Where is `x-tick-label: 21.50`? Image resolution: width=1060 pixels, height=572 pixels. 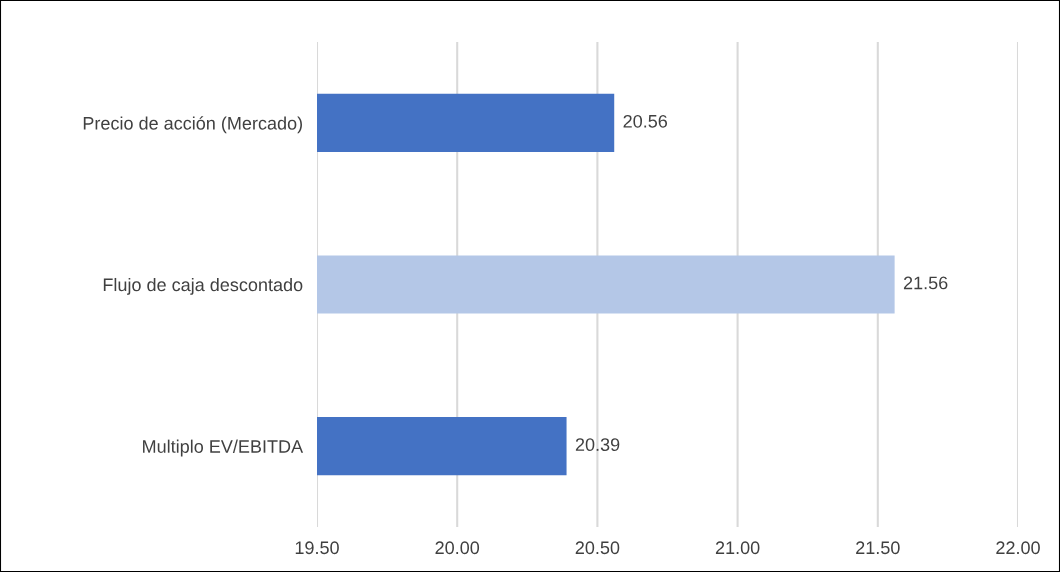 x-tick-label: 21.50 is located at coordinates (878, 548).